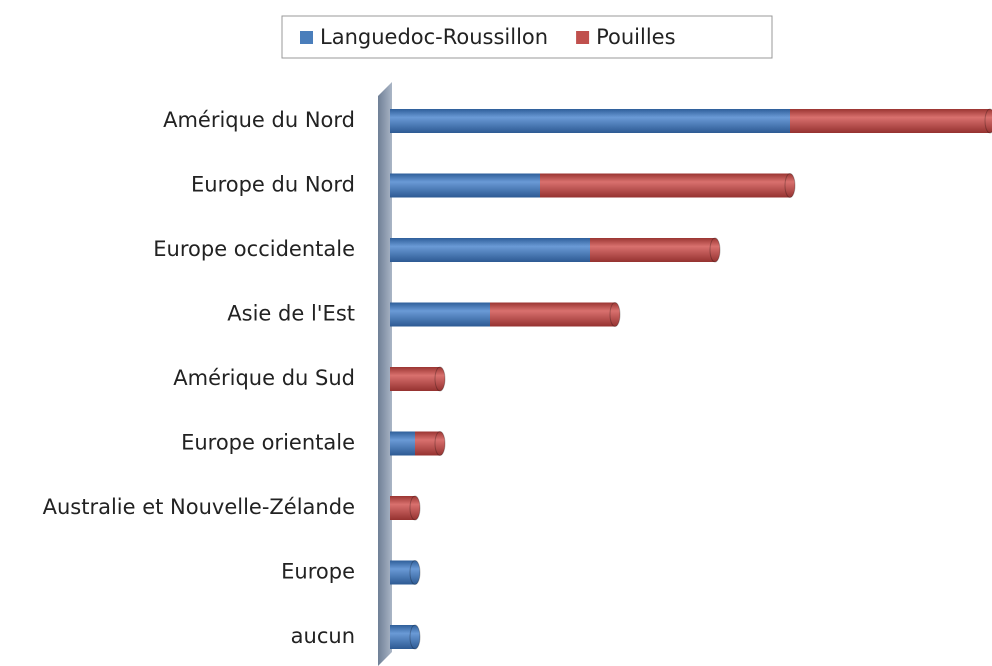 The width and height of the screenshot is (992, 666). I want to click on legend-label: Pouilles, so click(635, 37).